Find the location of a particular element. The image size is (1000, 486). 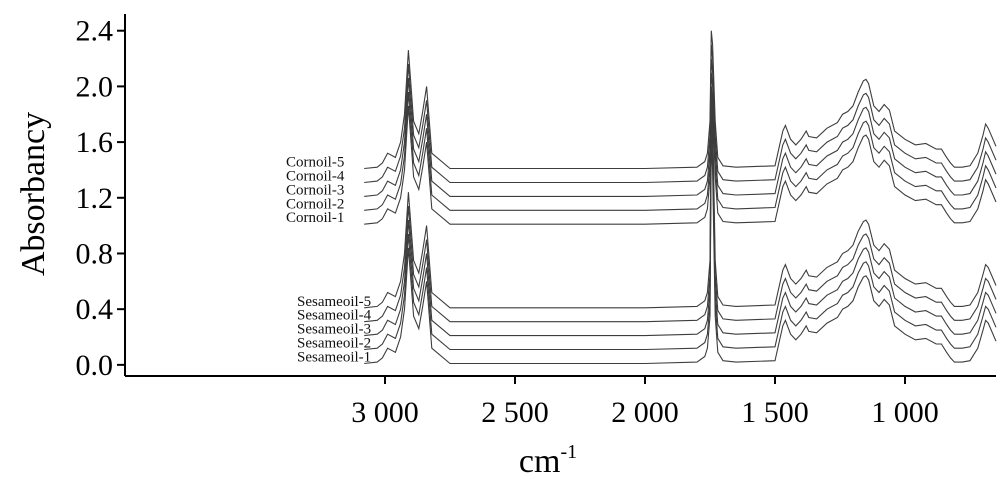

y-tick-label: 0.4 is located at coordinates (95, 309).